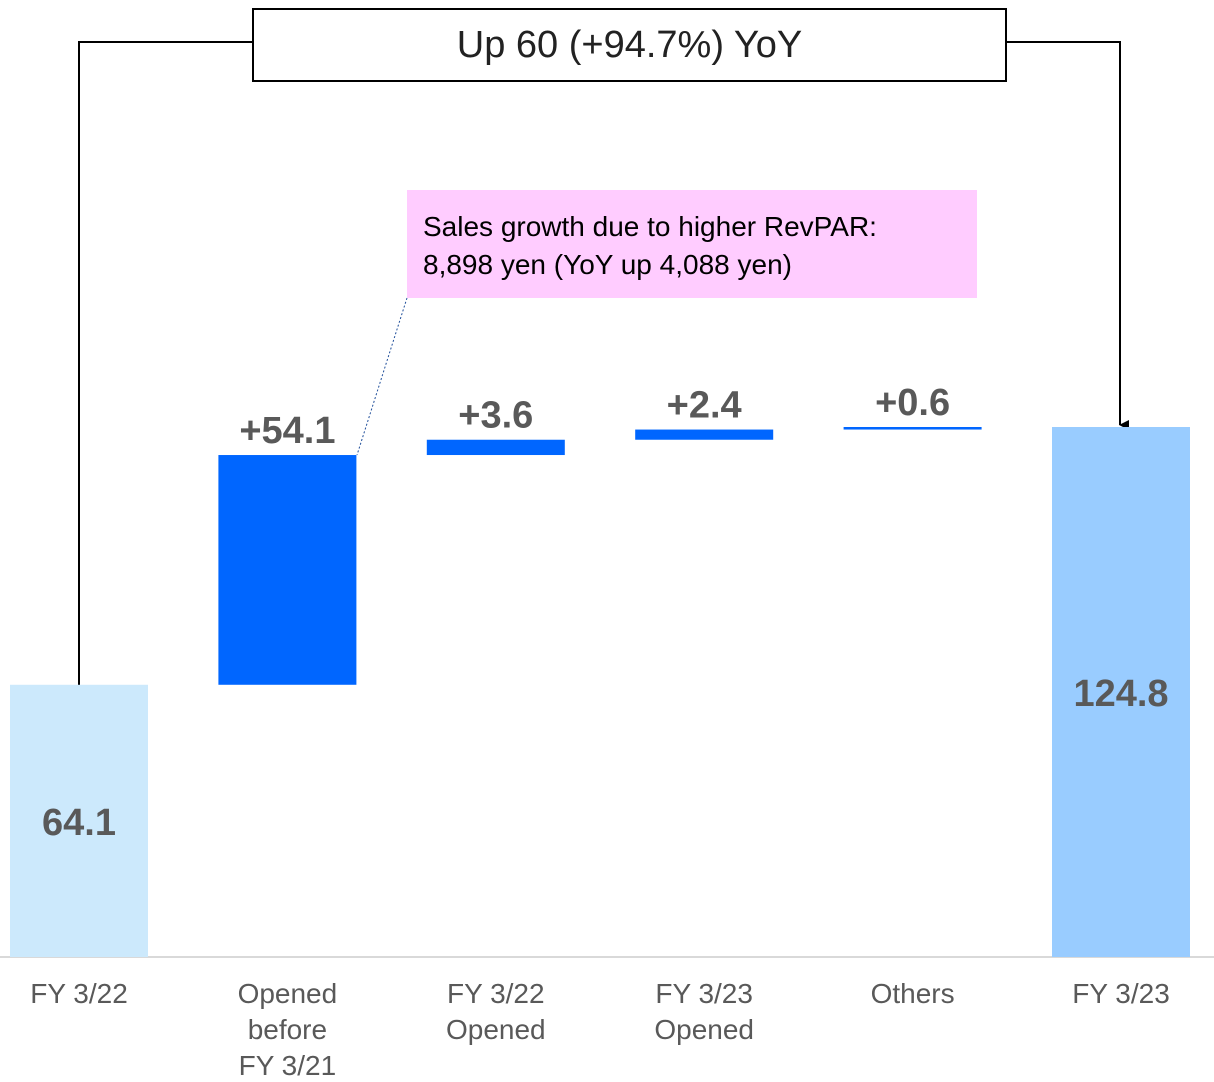  I want to click on x-tick-label: FY 3/22 Opened, so click(495, 1011).